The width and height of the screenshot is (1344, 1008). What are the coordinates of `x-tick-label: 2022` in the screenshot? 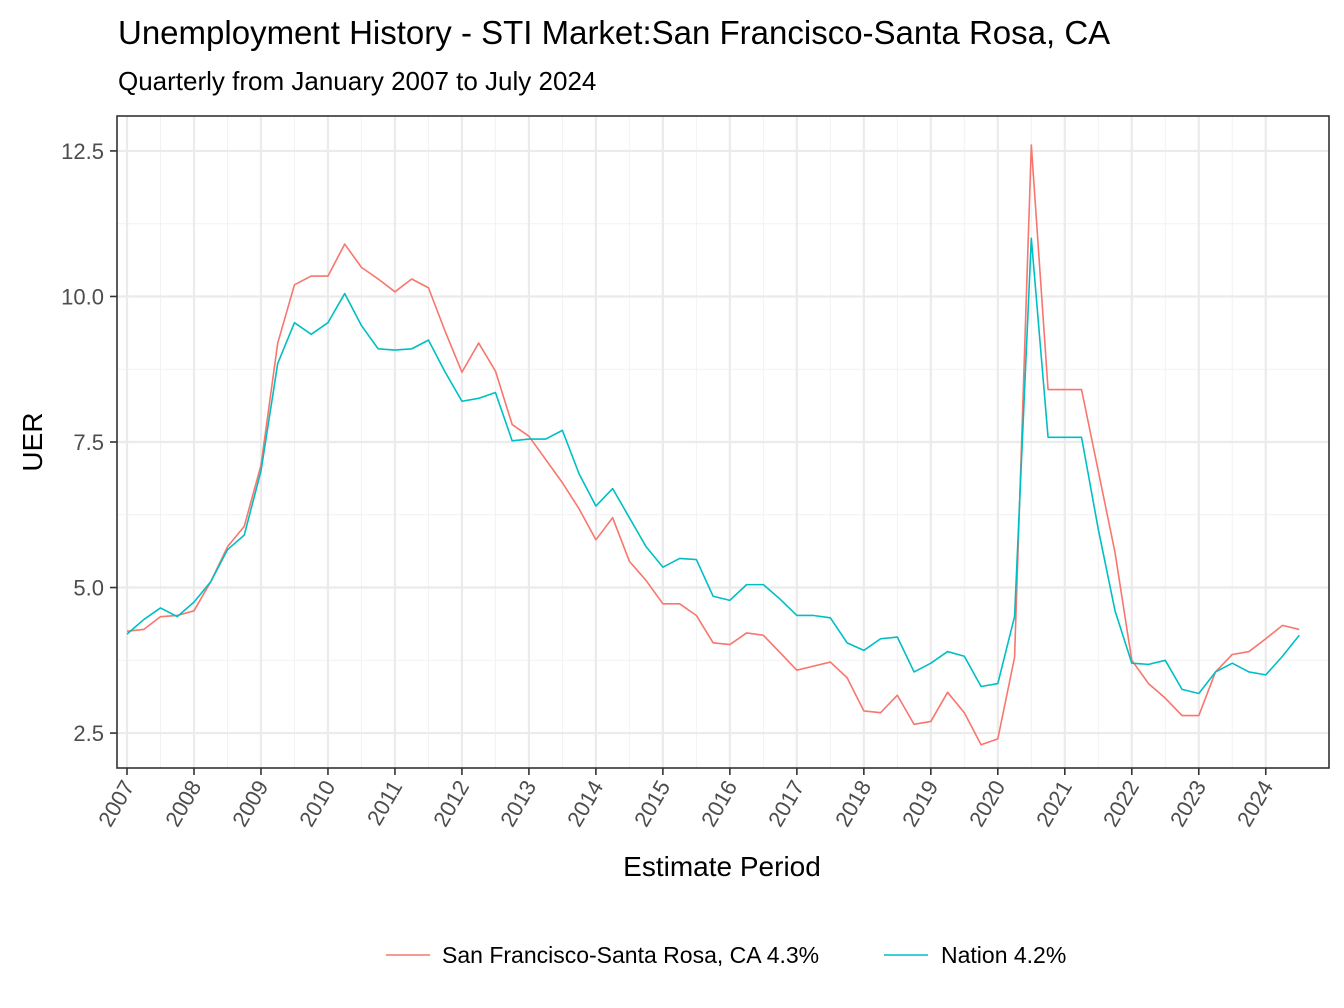 It's located at (1121, 803).